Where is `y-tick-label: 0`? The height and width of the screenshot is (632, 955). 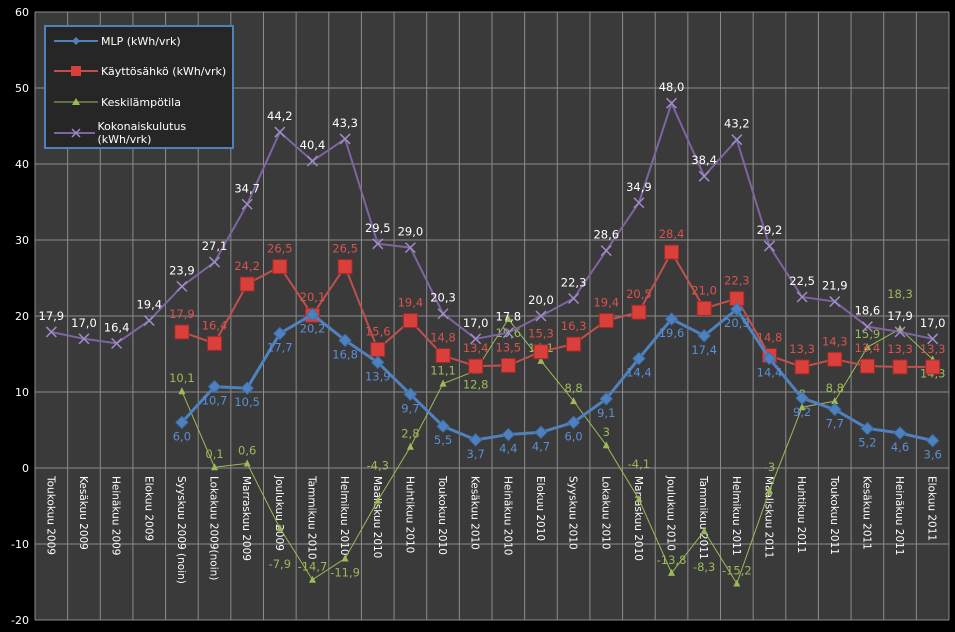
y-tick-label: 0 is located at coordinates (25, 468).